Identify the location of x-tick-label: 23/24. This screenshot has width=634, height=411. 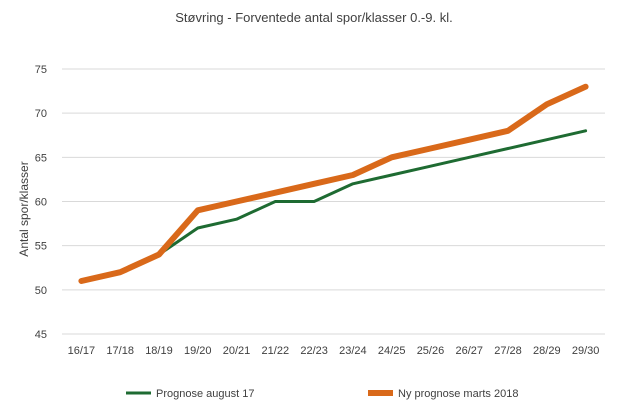
(353, 351).